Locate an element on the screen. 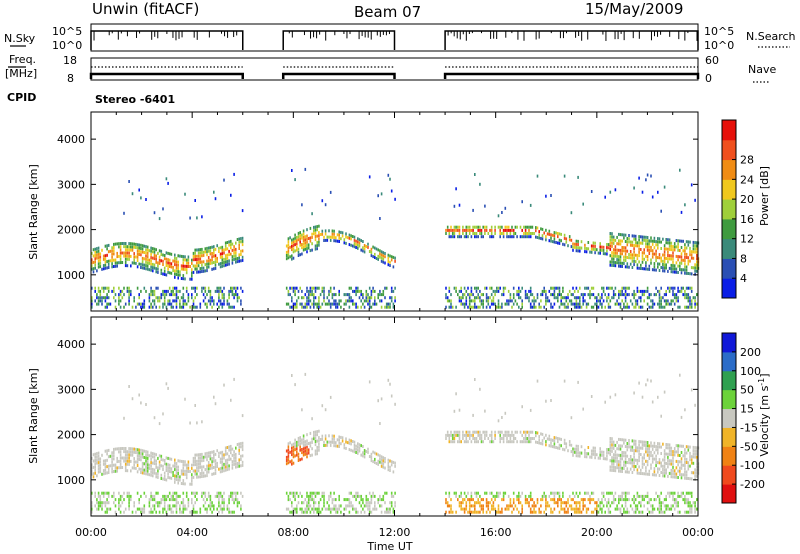  freq-tick-bottom: 8 is located at coordinates (70, 78).